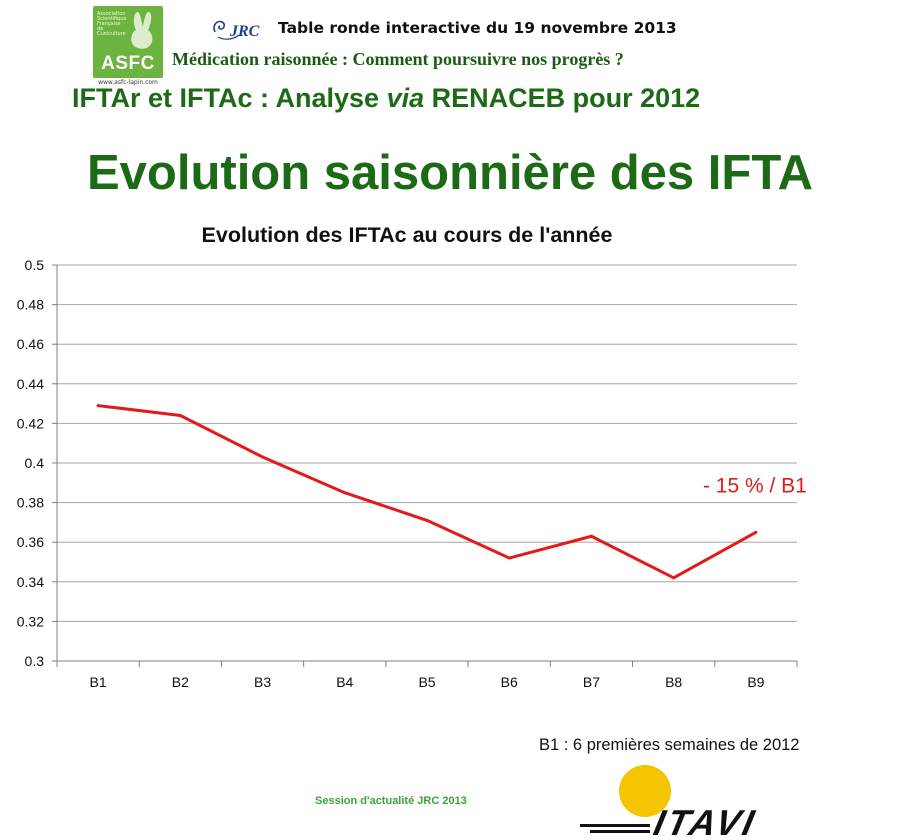 The image size is (900, 840). What do you see at coordinates (30, 384) in the screenshot?
I see `y-tick-label: 0.44` at bounding box center [30, 384].